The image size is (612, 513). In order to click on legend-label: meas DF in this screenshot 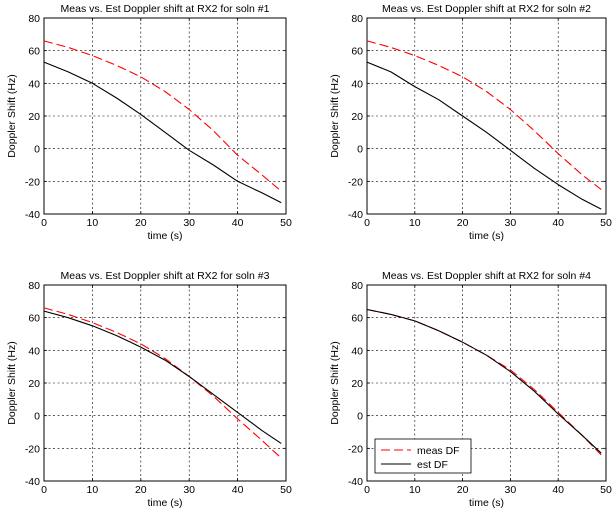, I will do `click(438, 451)`.